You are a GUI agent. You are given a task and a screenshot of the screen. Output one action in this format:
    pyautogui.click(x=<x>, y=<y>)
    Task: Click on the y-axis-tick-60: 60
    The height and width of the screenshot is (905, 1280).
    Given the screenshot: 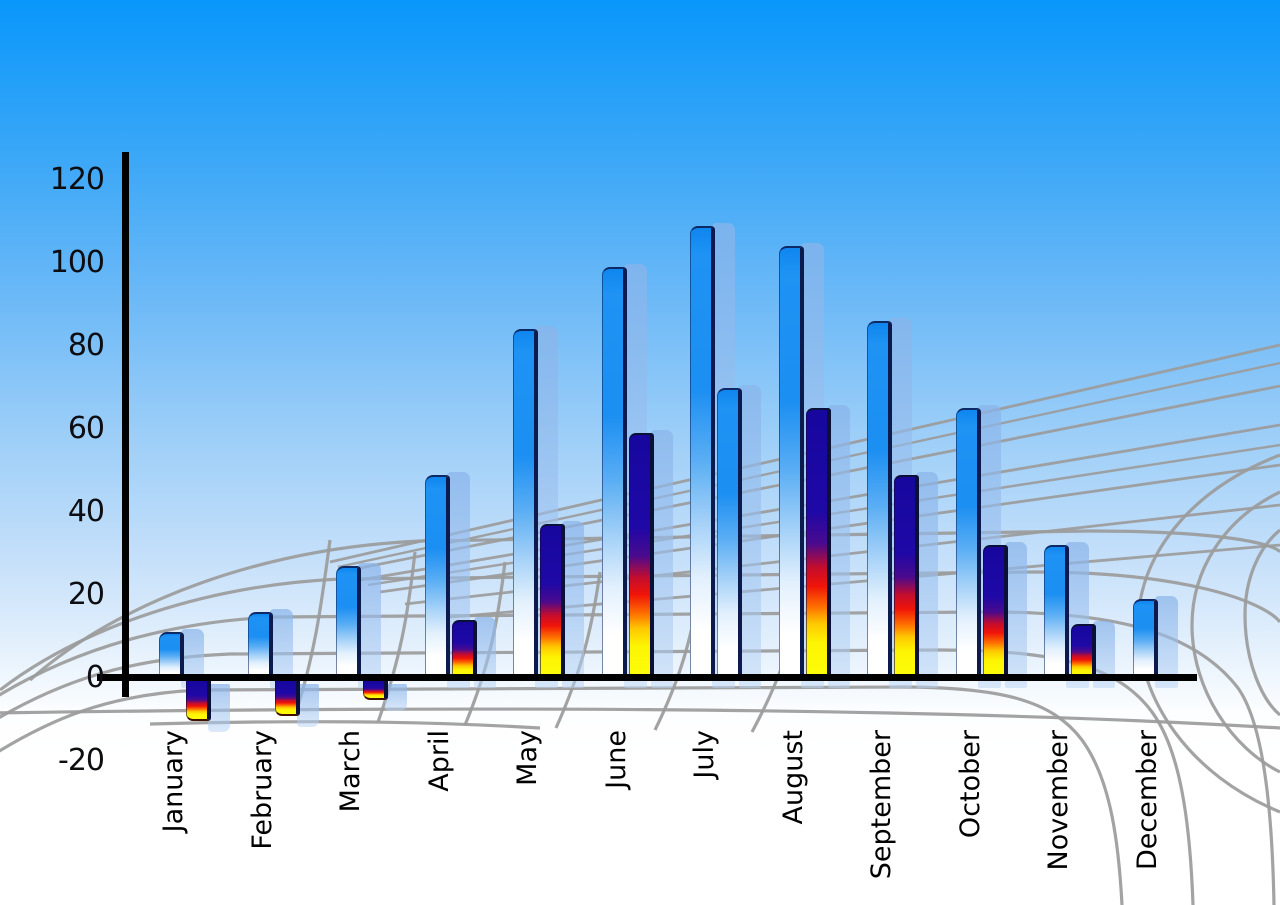 What is the action you would take?
    pyautogui.click(x=86, y=428)
    